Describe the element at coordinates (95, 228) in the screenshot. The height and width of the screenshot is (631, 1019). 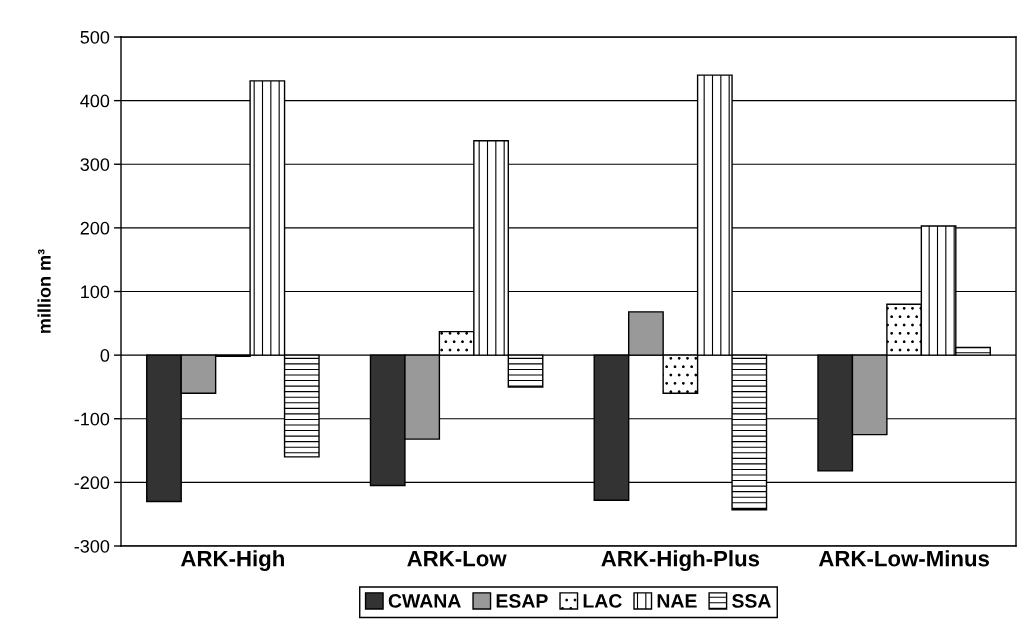
I see `y-tick-label: 200` at that location.